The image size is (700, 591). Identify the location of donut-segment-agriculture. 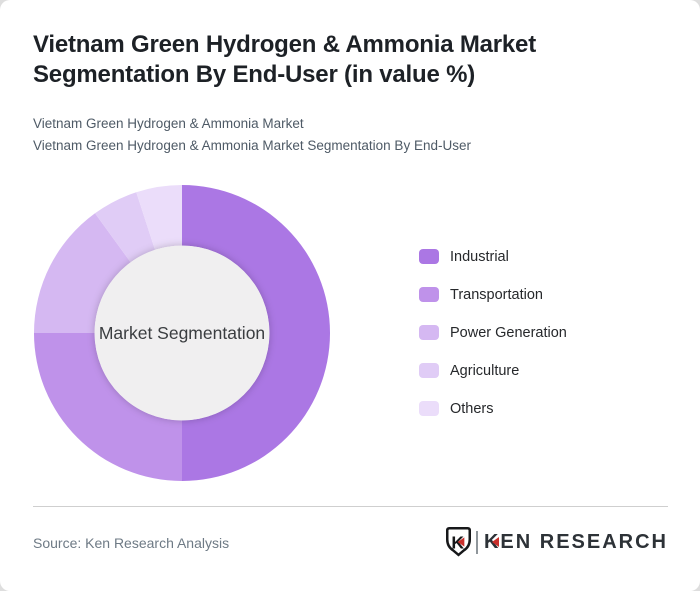
(125, 227).